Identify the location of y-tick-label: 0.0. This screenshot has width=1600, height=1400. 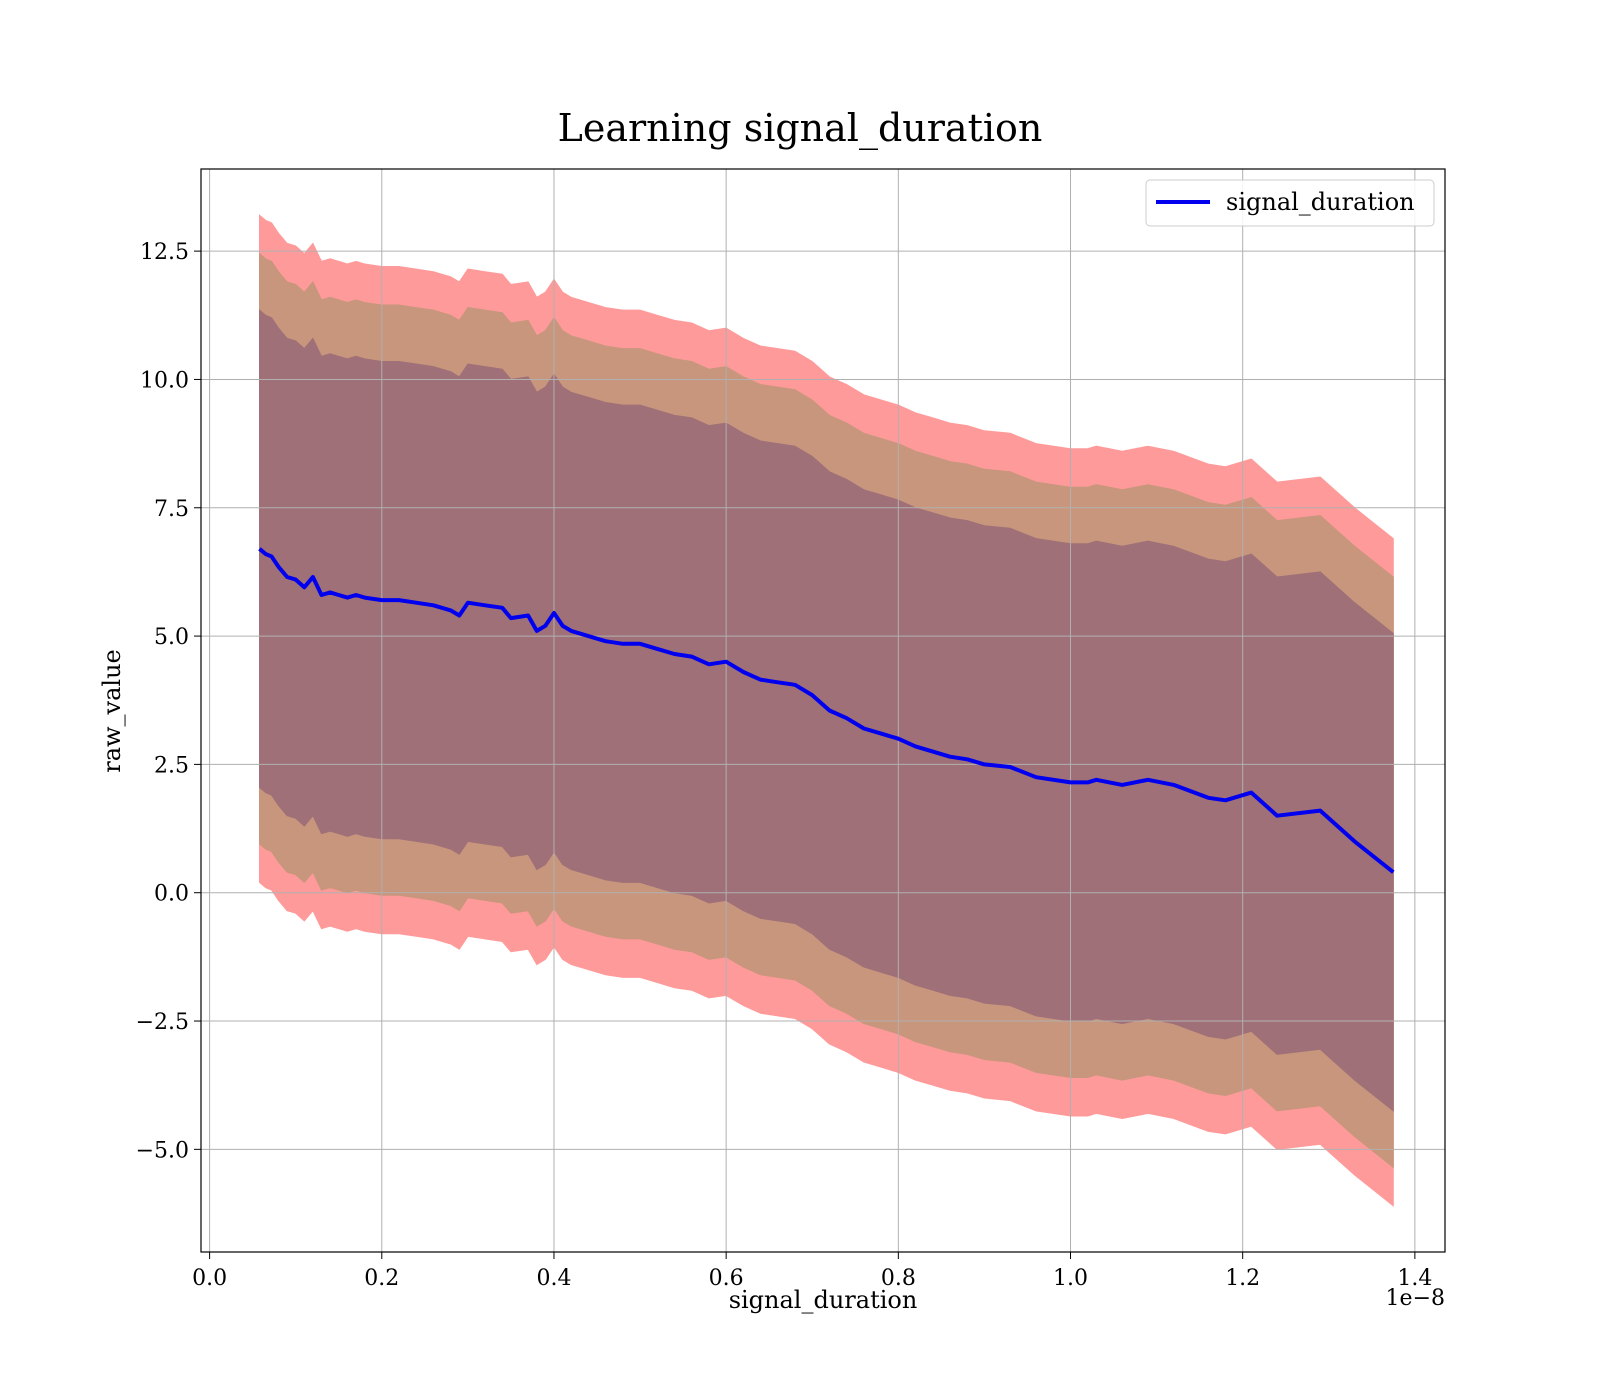
(171, 894).